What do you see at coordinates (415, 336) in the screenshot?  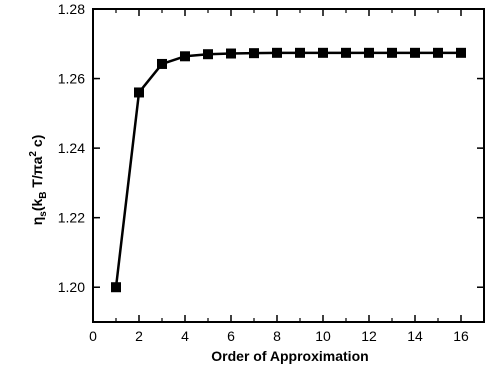 I see `x-tick-label: 14` at bounding box center [415, 336].